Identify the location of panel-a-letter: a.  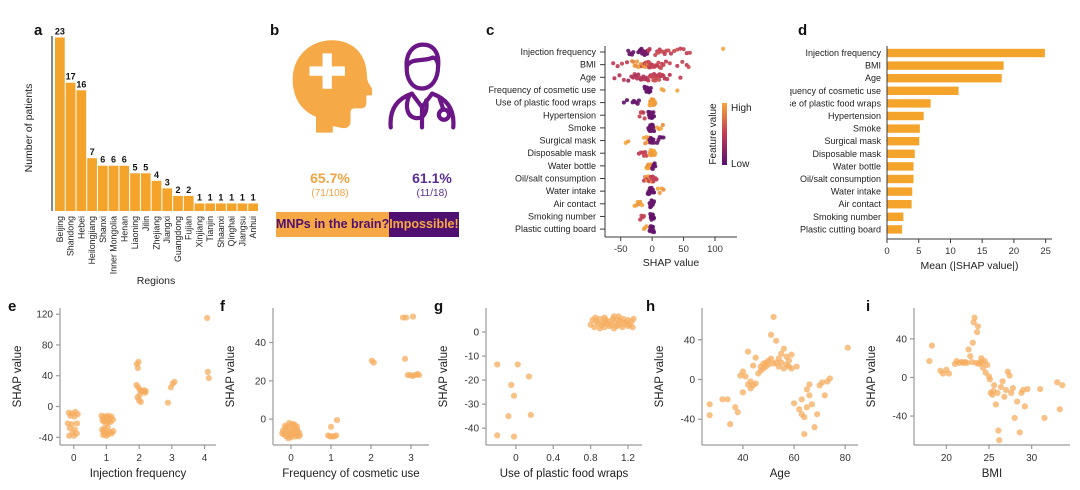
(38, 30).